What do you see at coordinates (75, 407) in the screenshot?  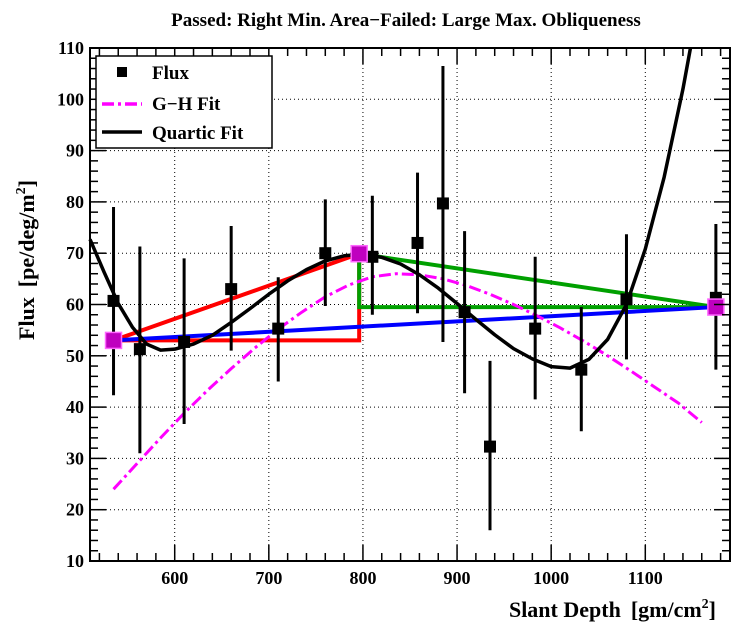 I see `y-tick-label-40: 40` at bounding box center [75, 407].